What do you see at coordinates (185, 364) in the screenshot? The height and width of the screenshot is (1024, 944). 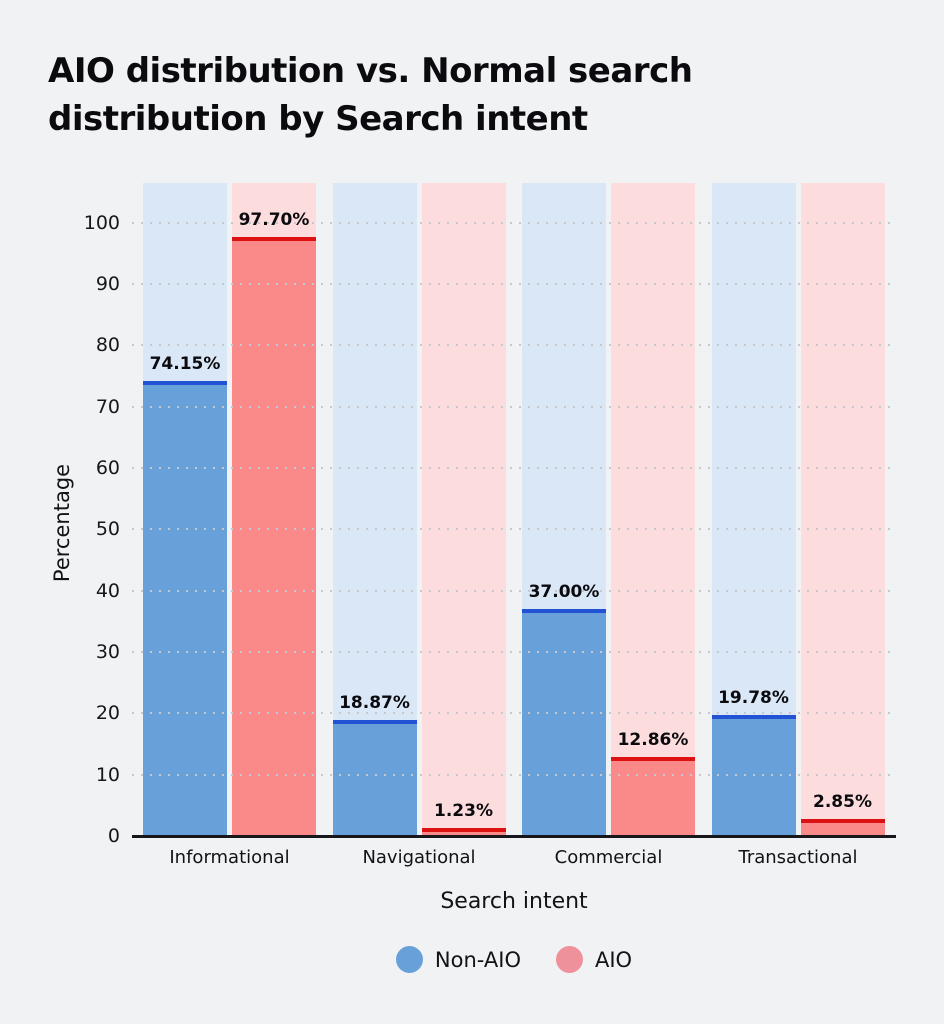 I see `bar-value-label-non-aio-informational: 74.15%` at bounding box center [185, 364].